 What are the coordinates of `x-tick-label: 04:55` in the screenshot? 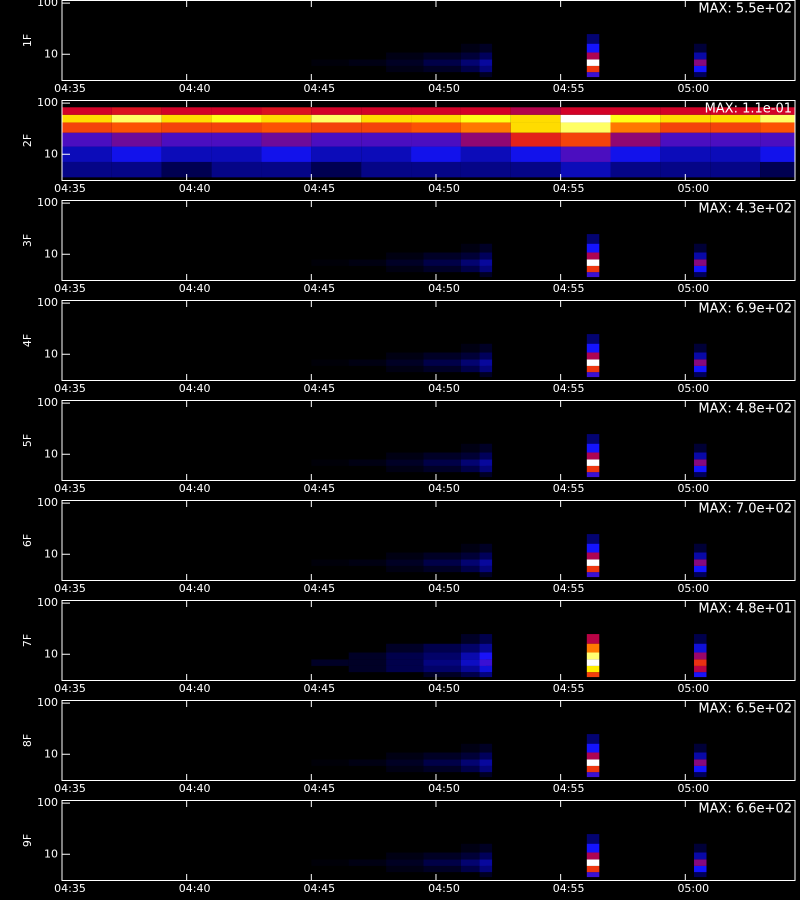 It's located at (569, 88).